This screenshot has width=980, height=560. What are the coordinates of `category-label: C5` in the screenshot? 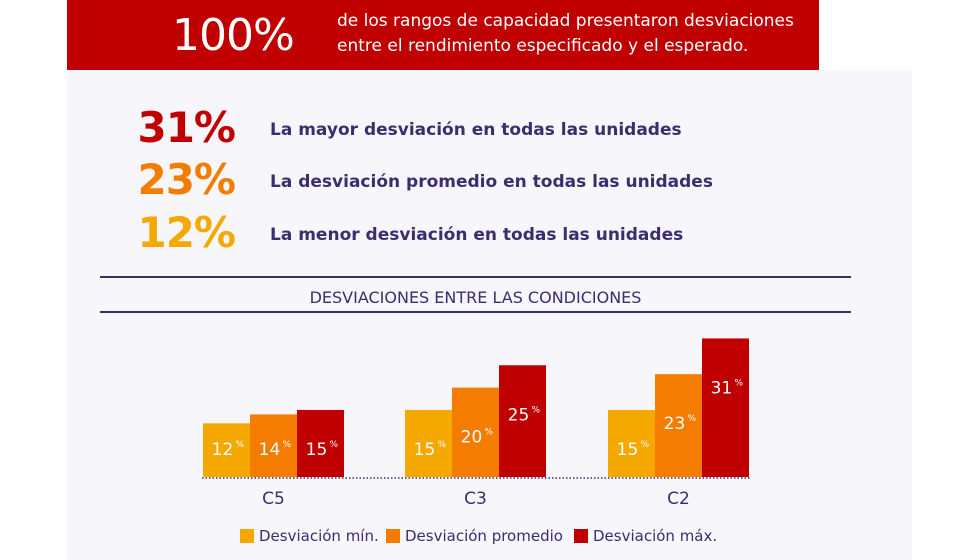 It's located at (273, 499).